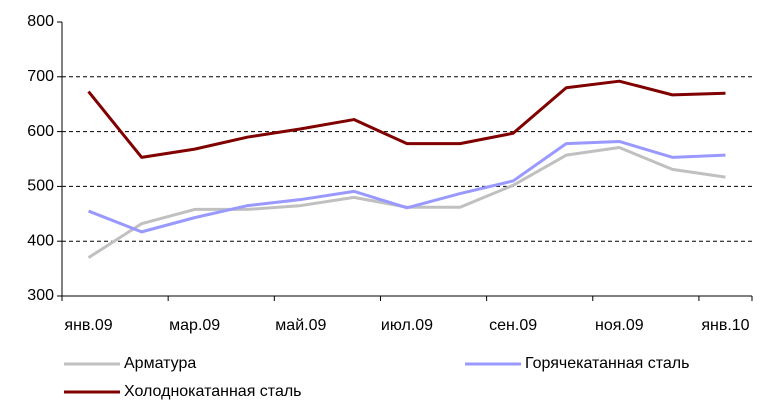 This screenshot has width=764, height=403. Describe the element at coordinates (725, 325) in the screenshot. I see `x-tick-label: янв.10` at that location.